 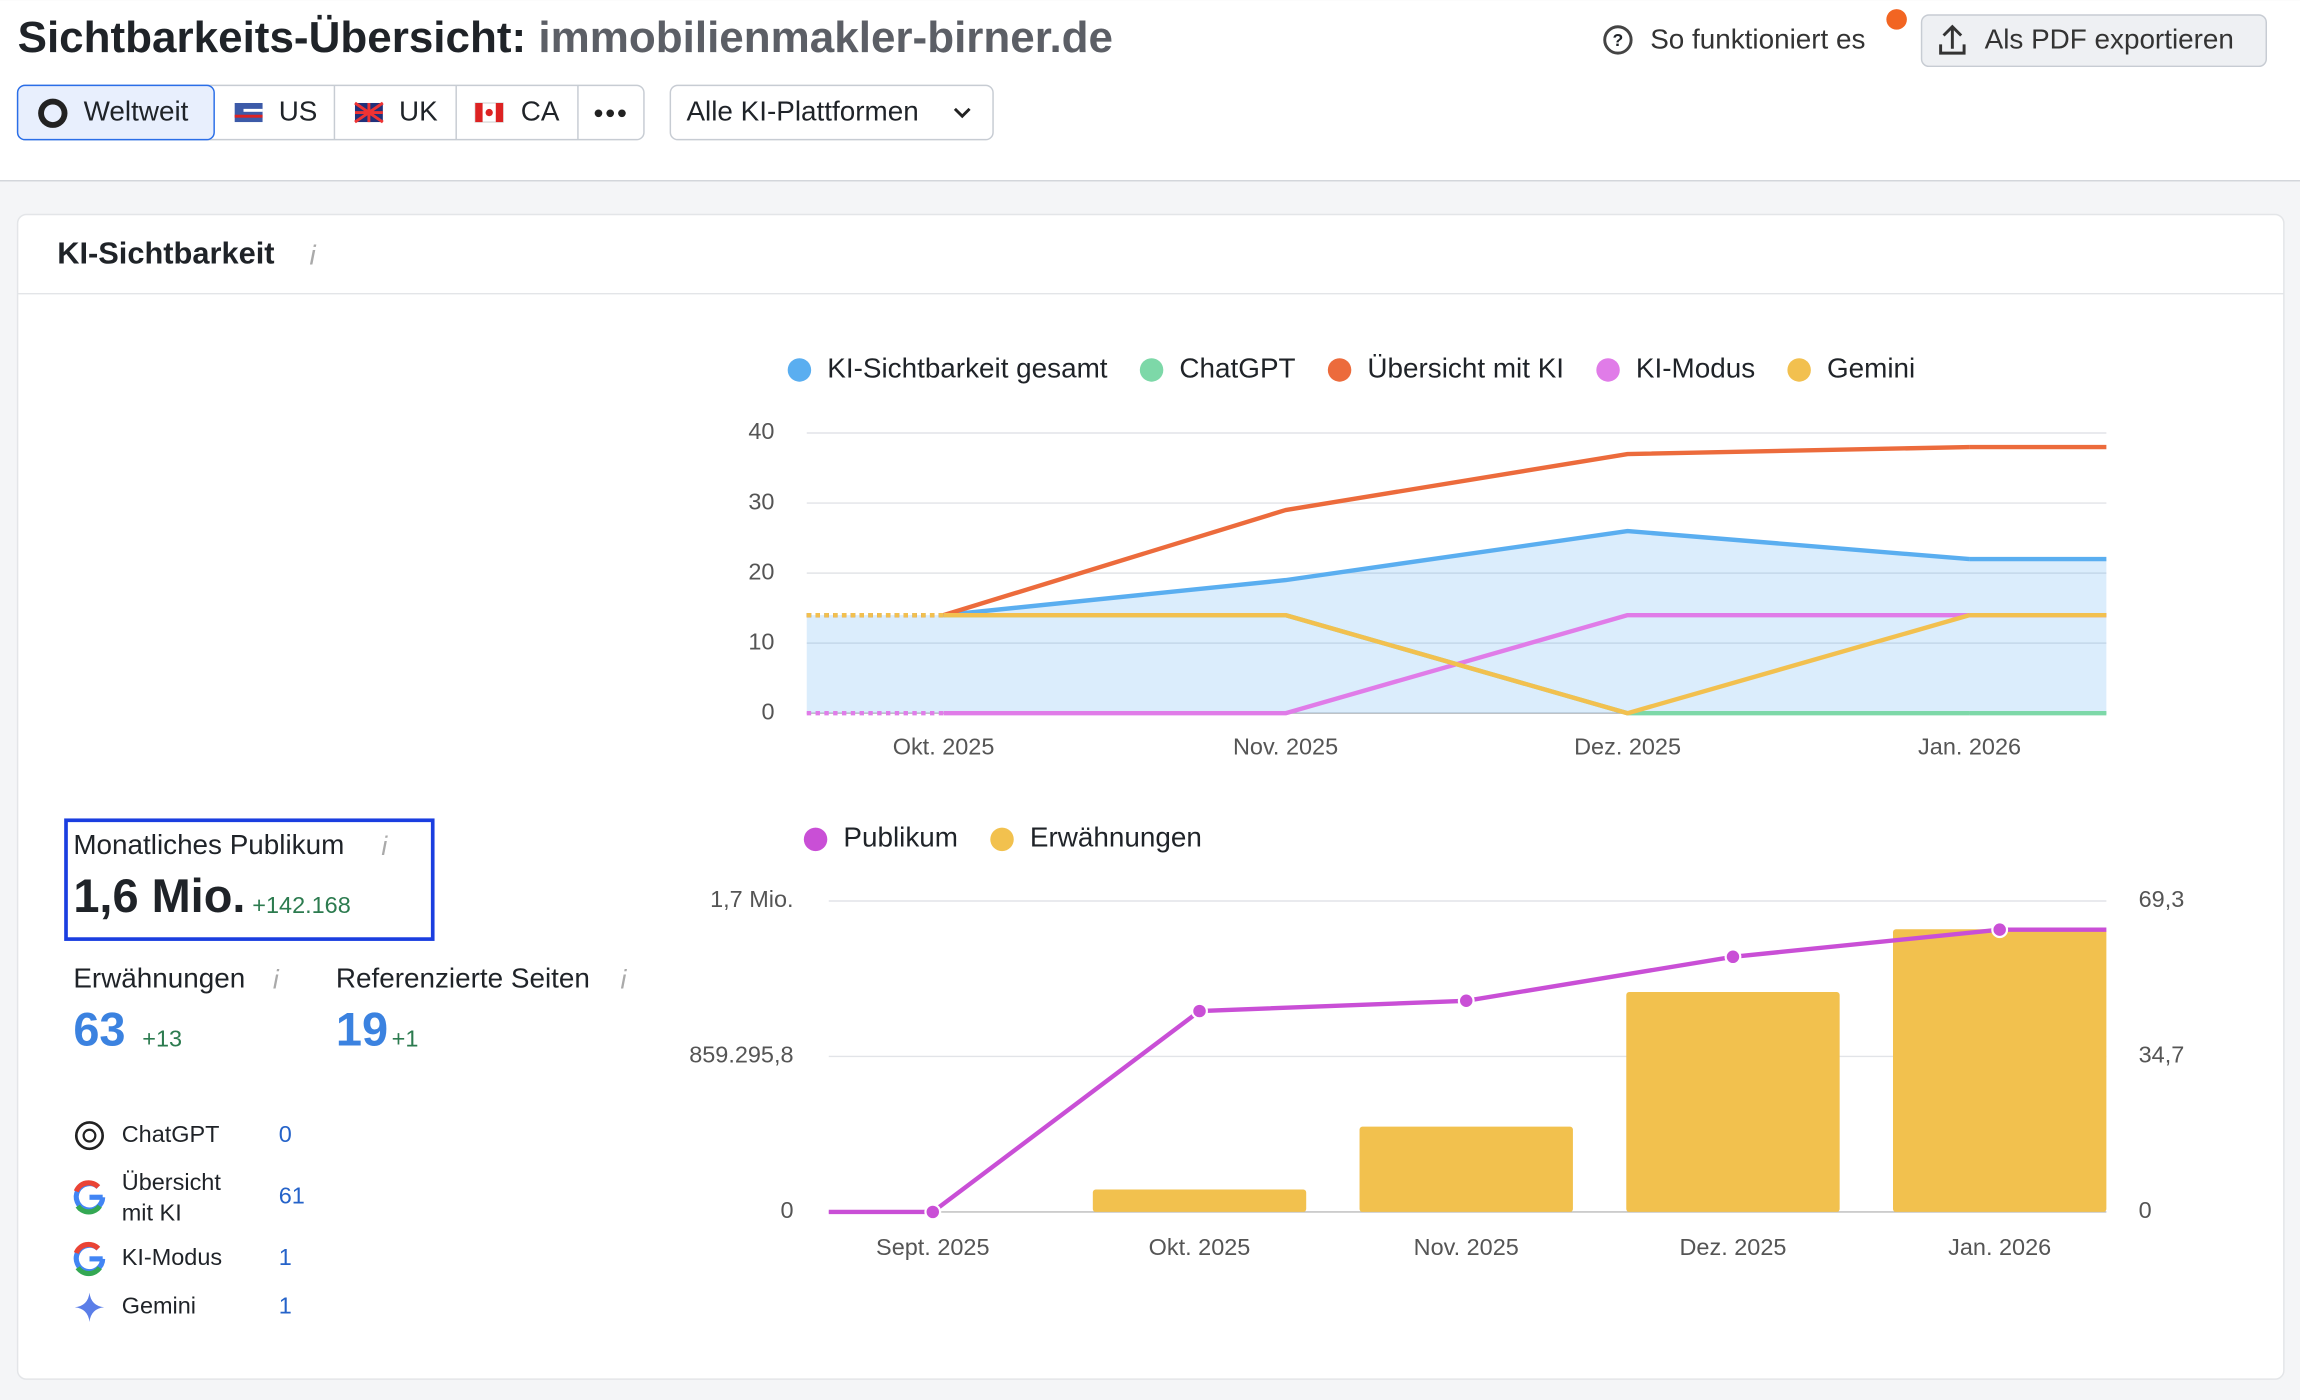 I want to click on flag-uk-cross, so click(x=369, y=112).